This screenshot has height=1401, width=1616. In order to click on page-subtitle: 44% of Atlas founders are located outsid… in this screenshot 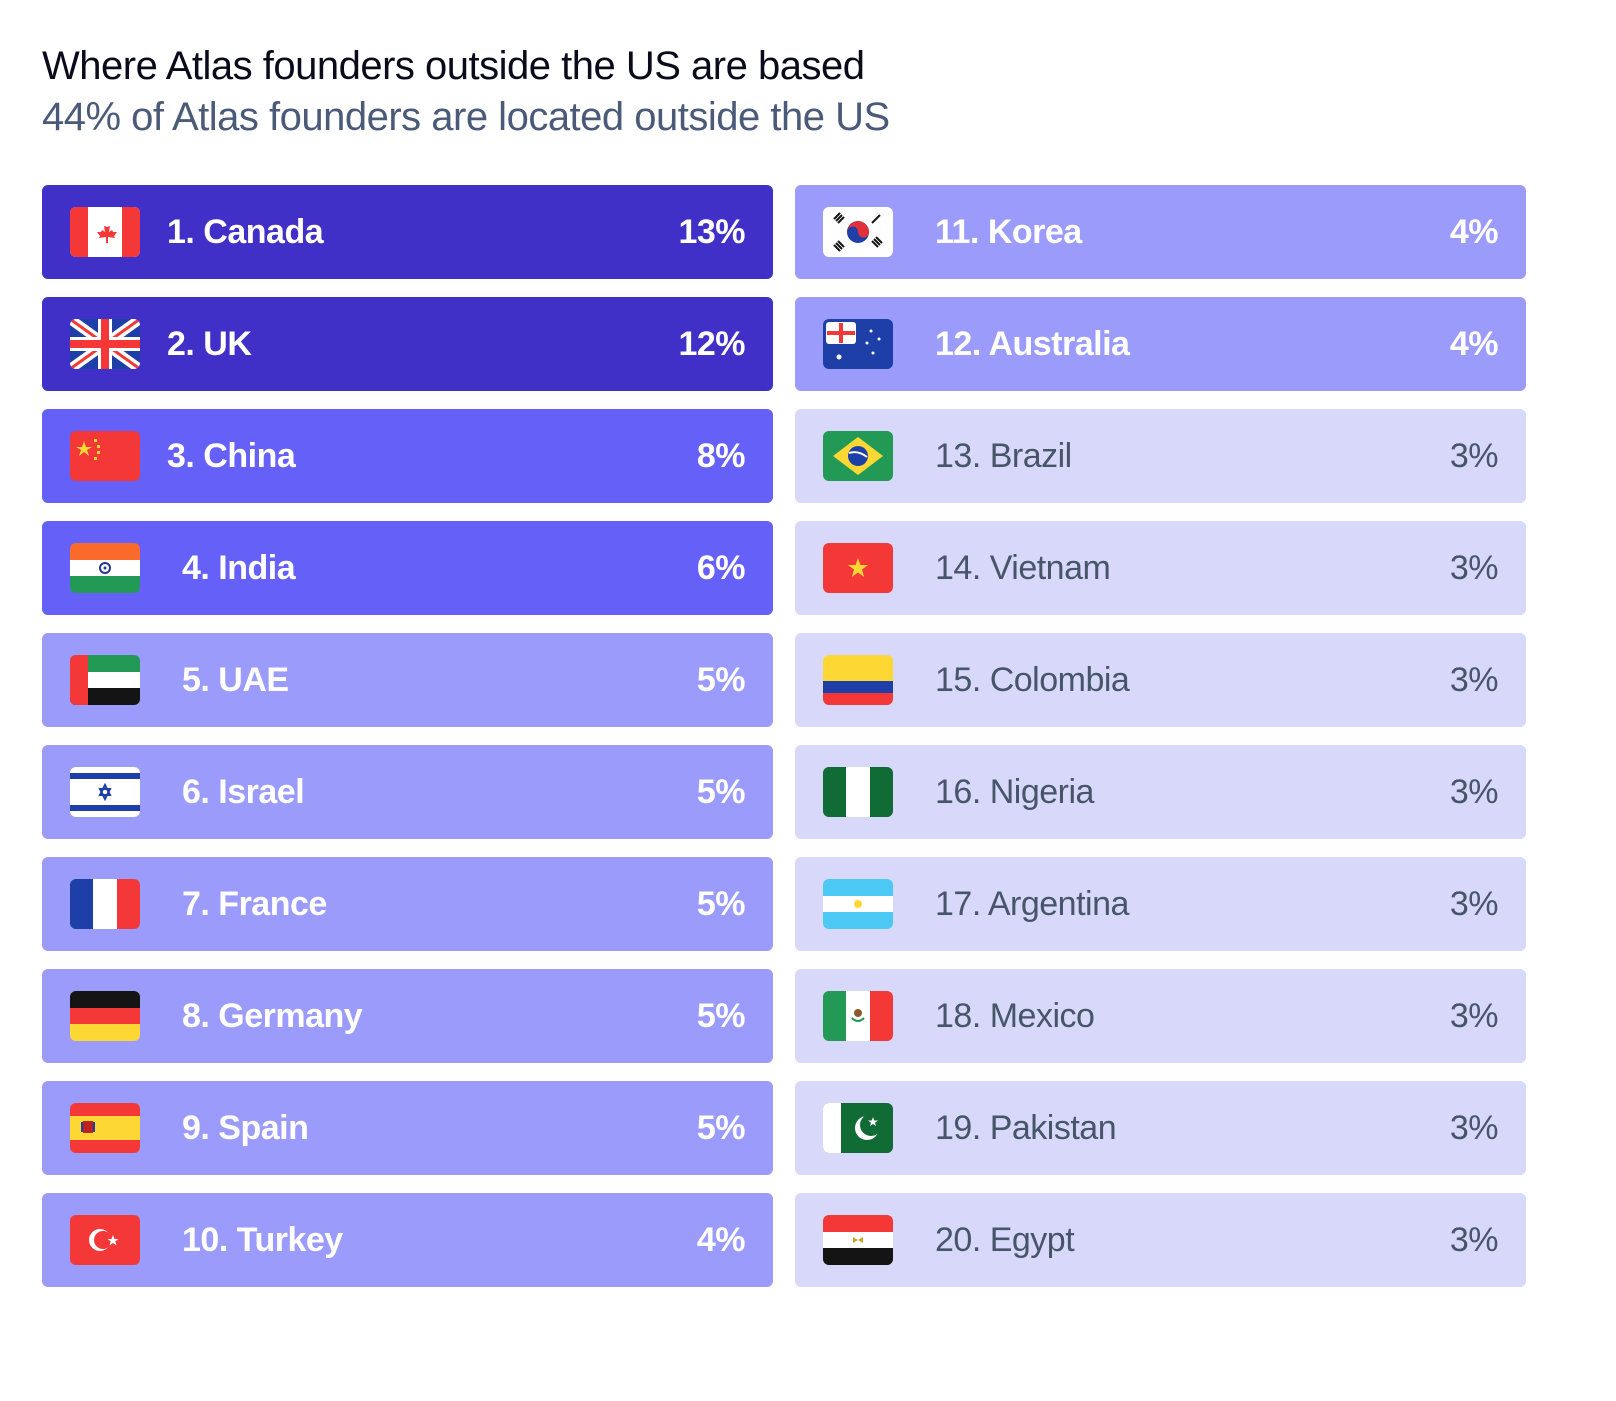, I will do `click(466, 117)`.